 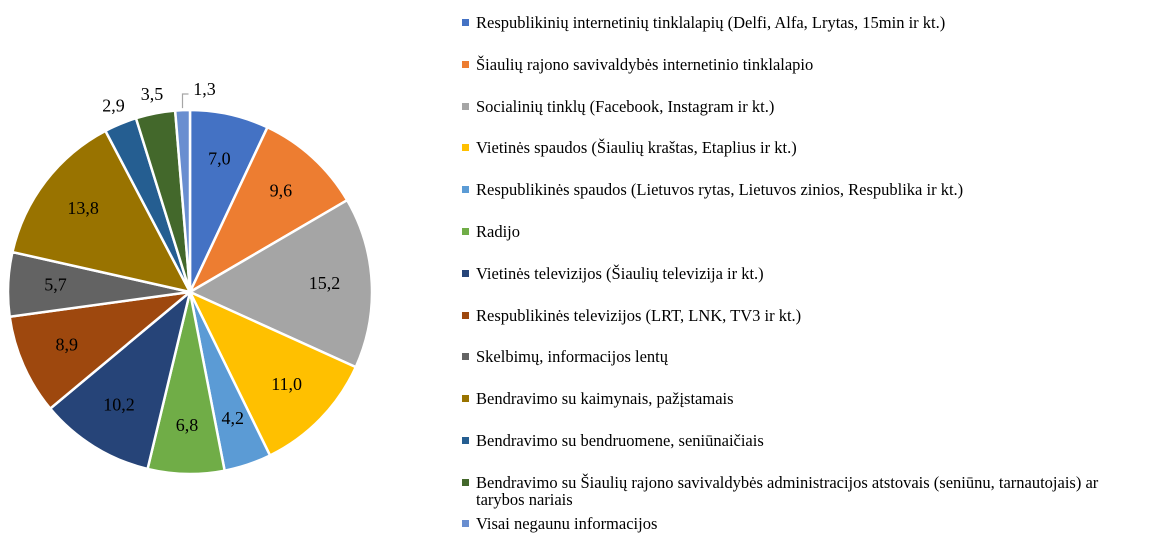 I want to click on legend-label: Bendravimo su bendruomene, seniūnaičiais, so click(x=620, y=440).